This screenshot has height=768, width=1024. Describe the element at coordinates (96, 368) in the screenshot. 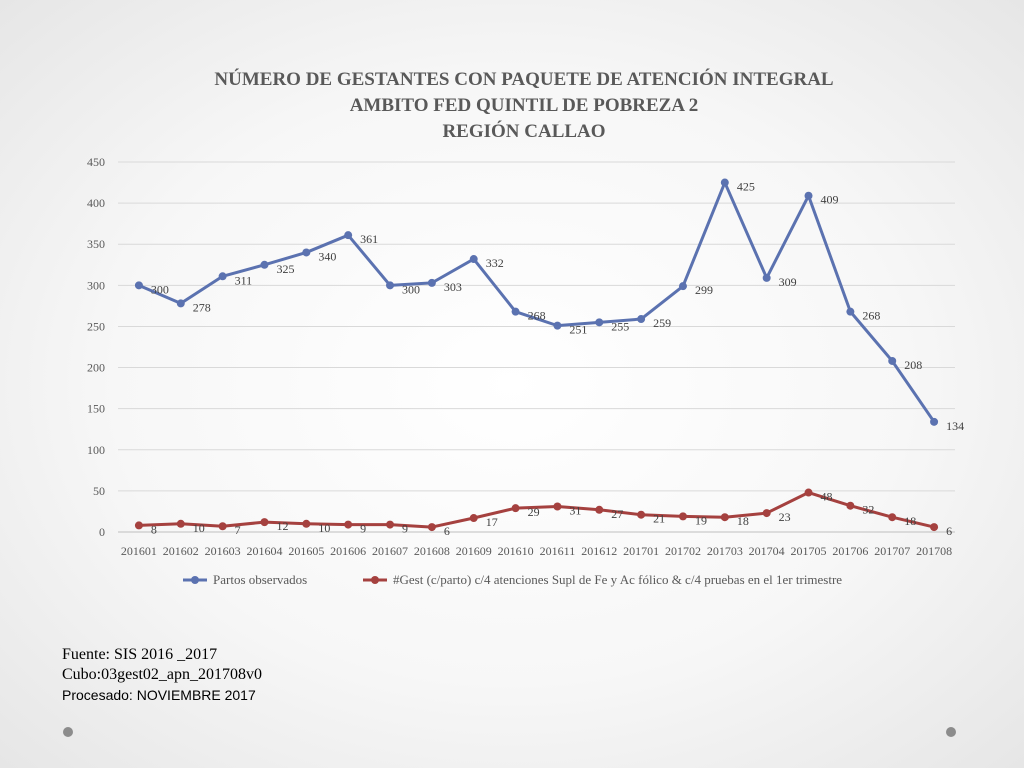

I see `y-tick-label: 200` at that location.